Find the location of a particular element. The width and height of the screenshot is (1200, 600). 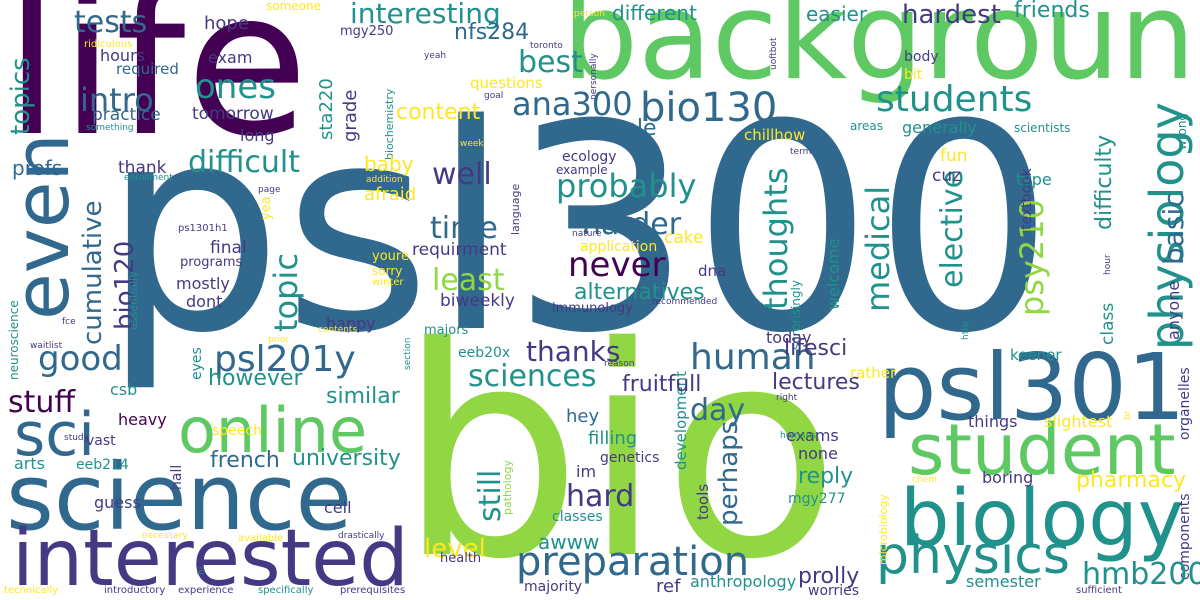

word-background: background is located at coordinates (881, 53).